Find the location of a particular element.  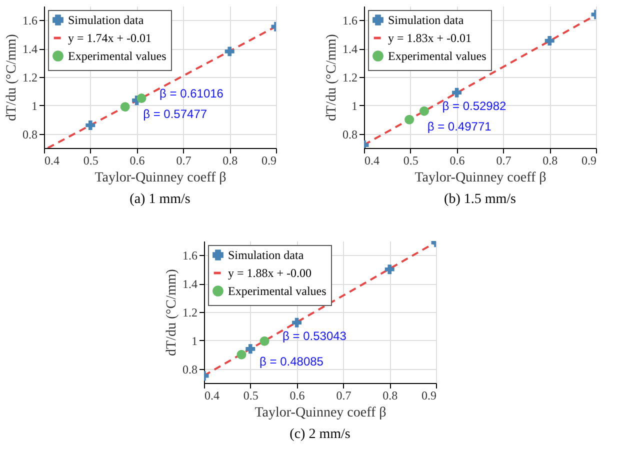

legend-label: y = 1.74x + -0.01 is located at coordinates (110, 38).